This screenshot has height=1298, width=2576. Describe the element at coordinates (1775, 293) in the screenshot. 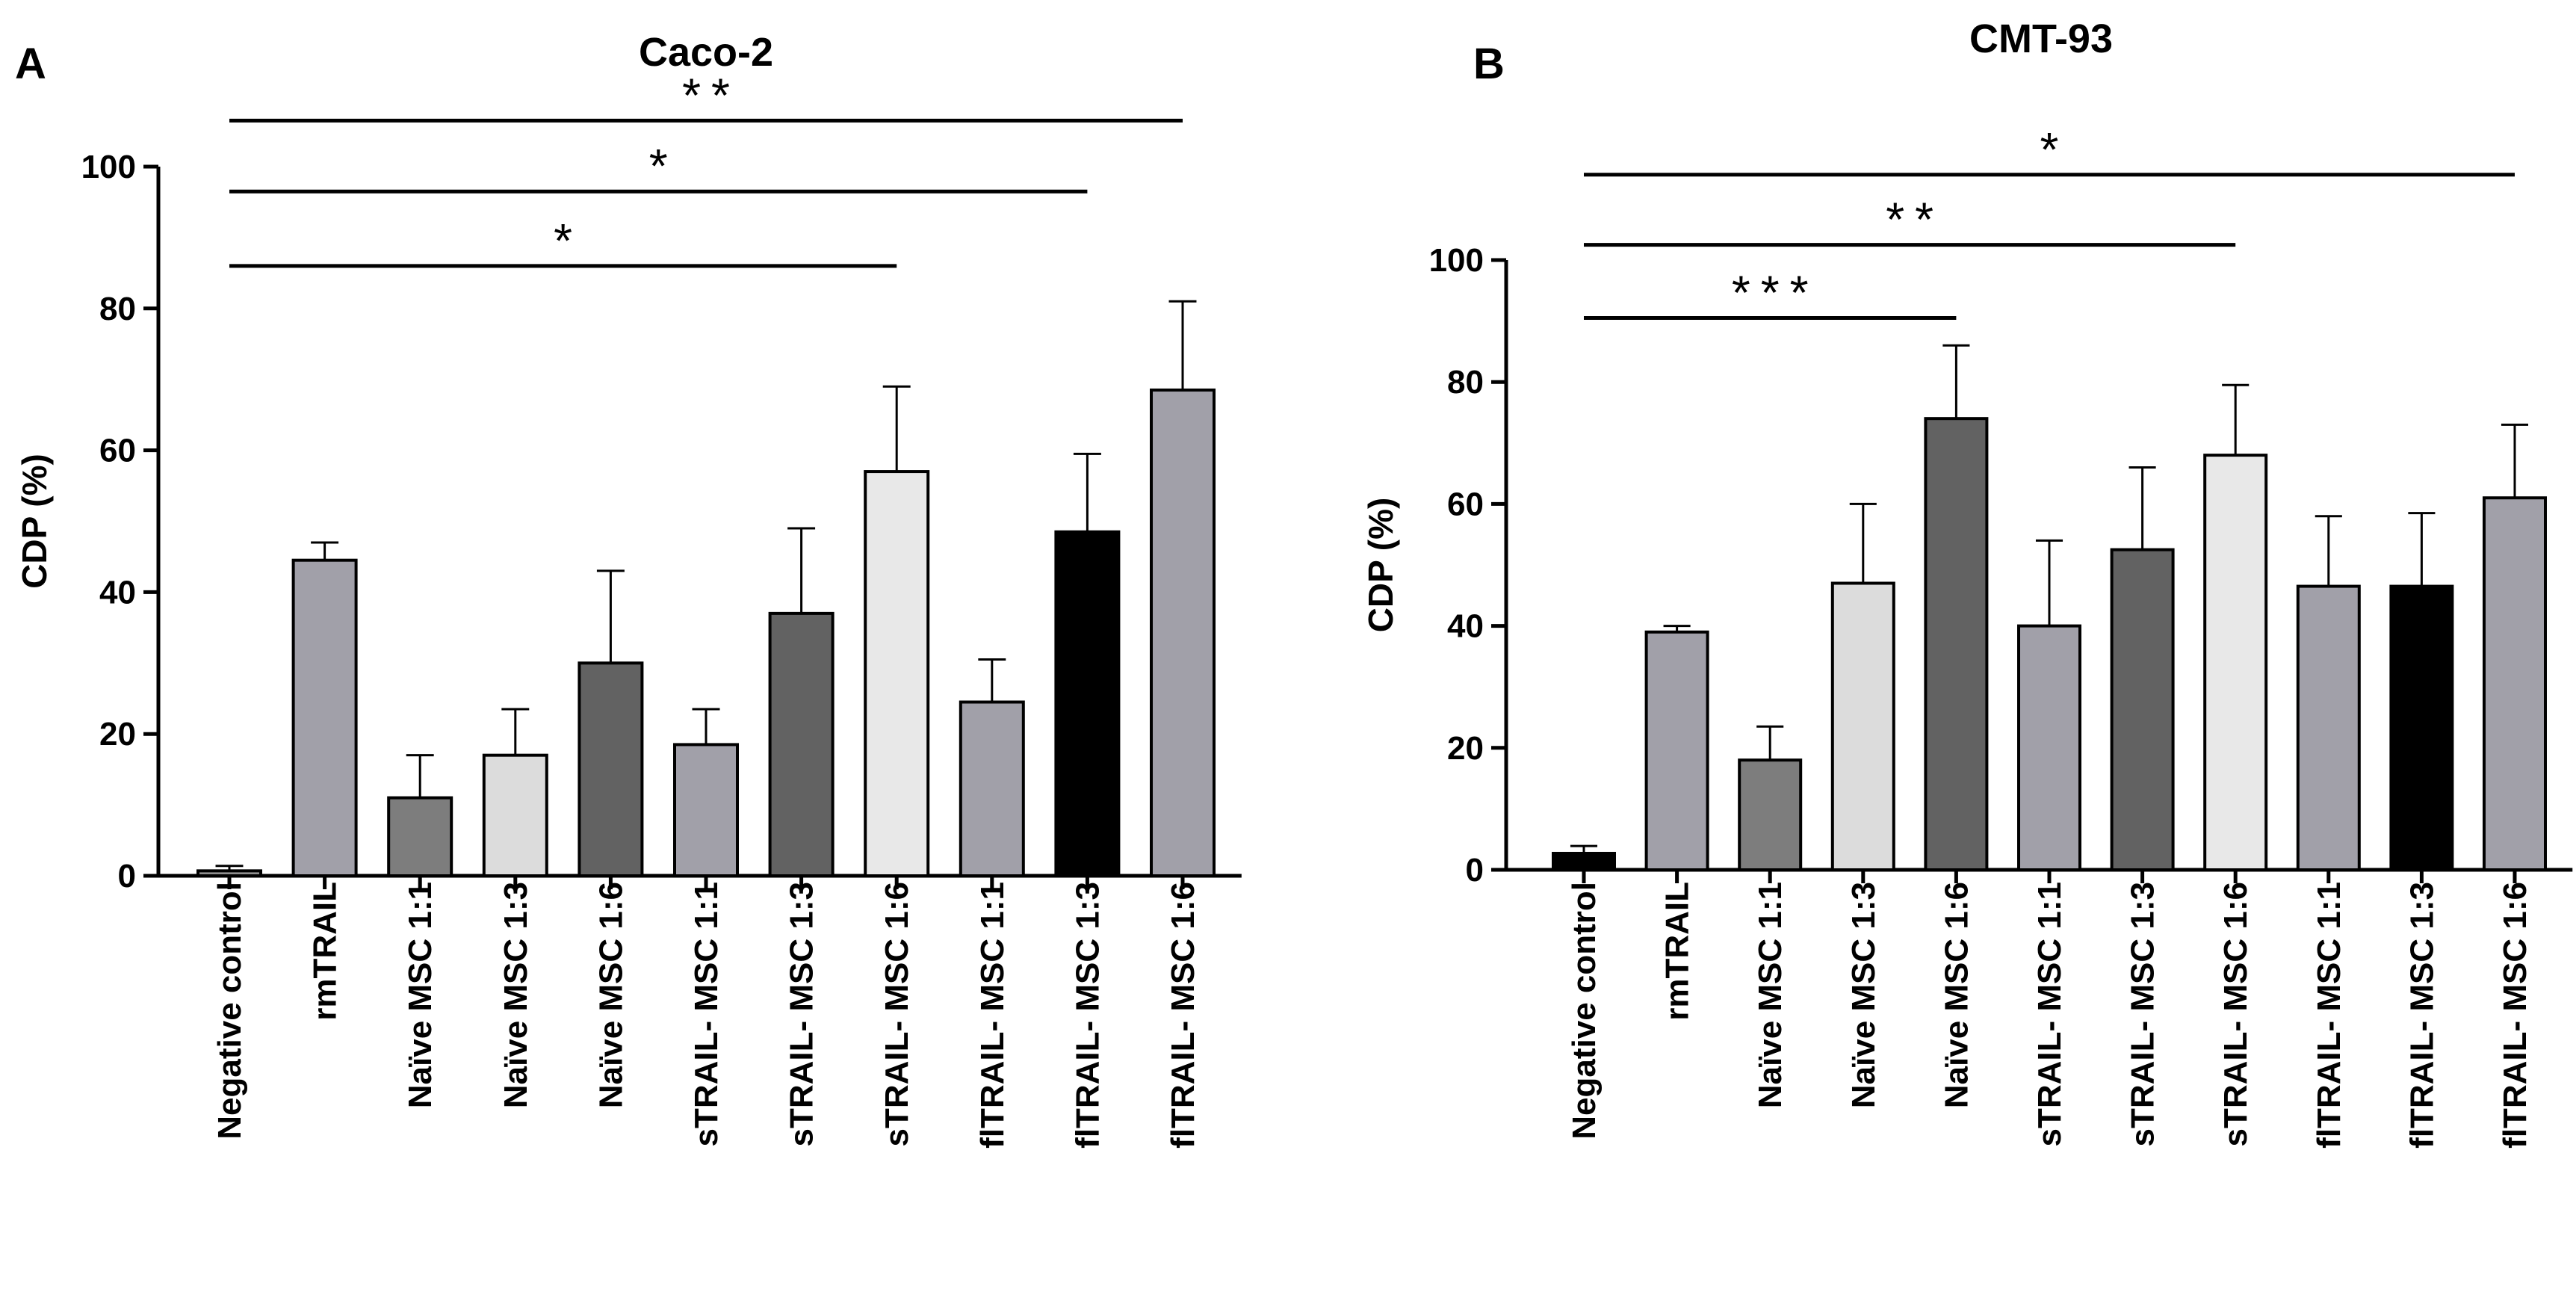

I see `significance-label: ***` at that location.